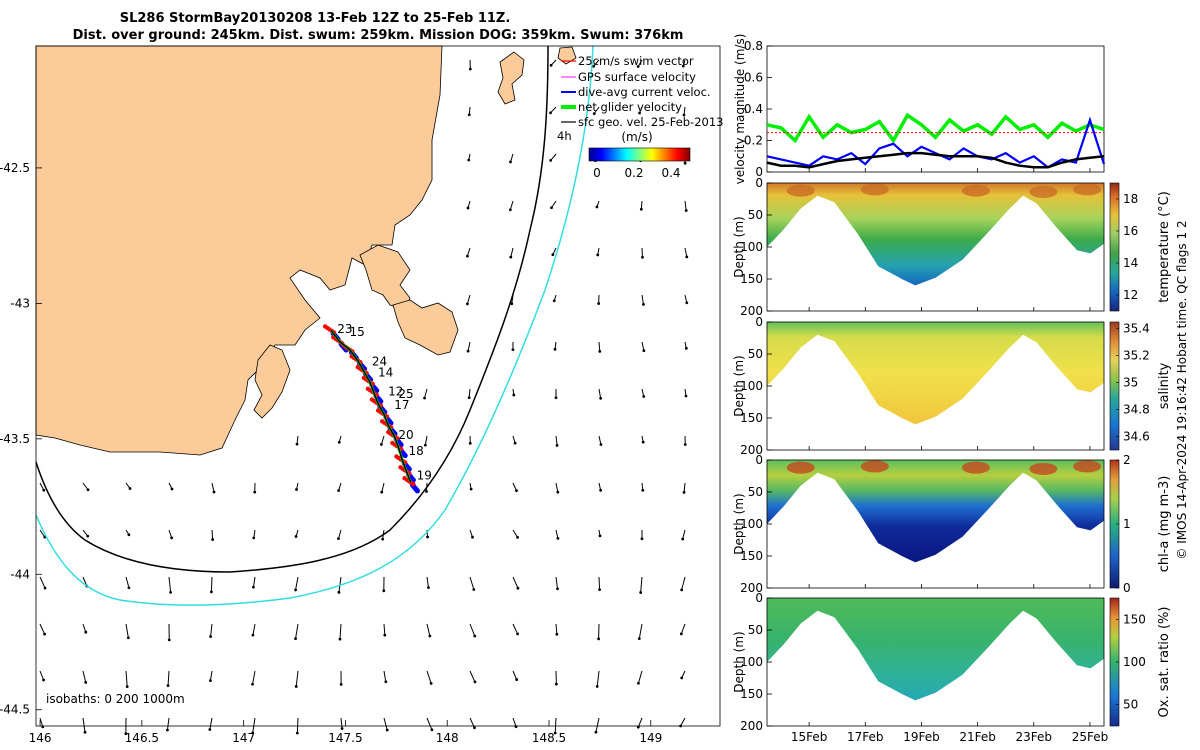  What do you see at coordinates (405, 394) in the screenshot?
I see `day-label: 25` at bounding box center [405, 394].